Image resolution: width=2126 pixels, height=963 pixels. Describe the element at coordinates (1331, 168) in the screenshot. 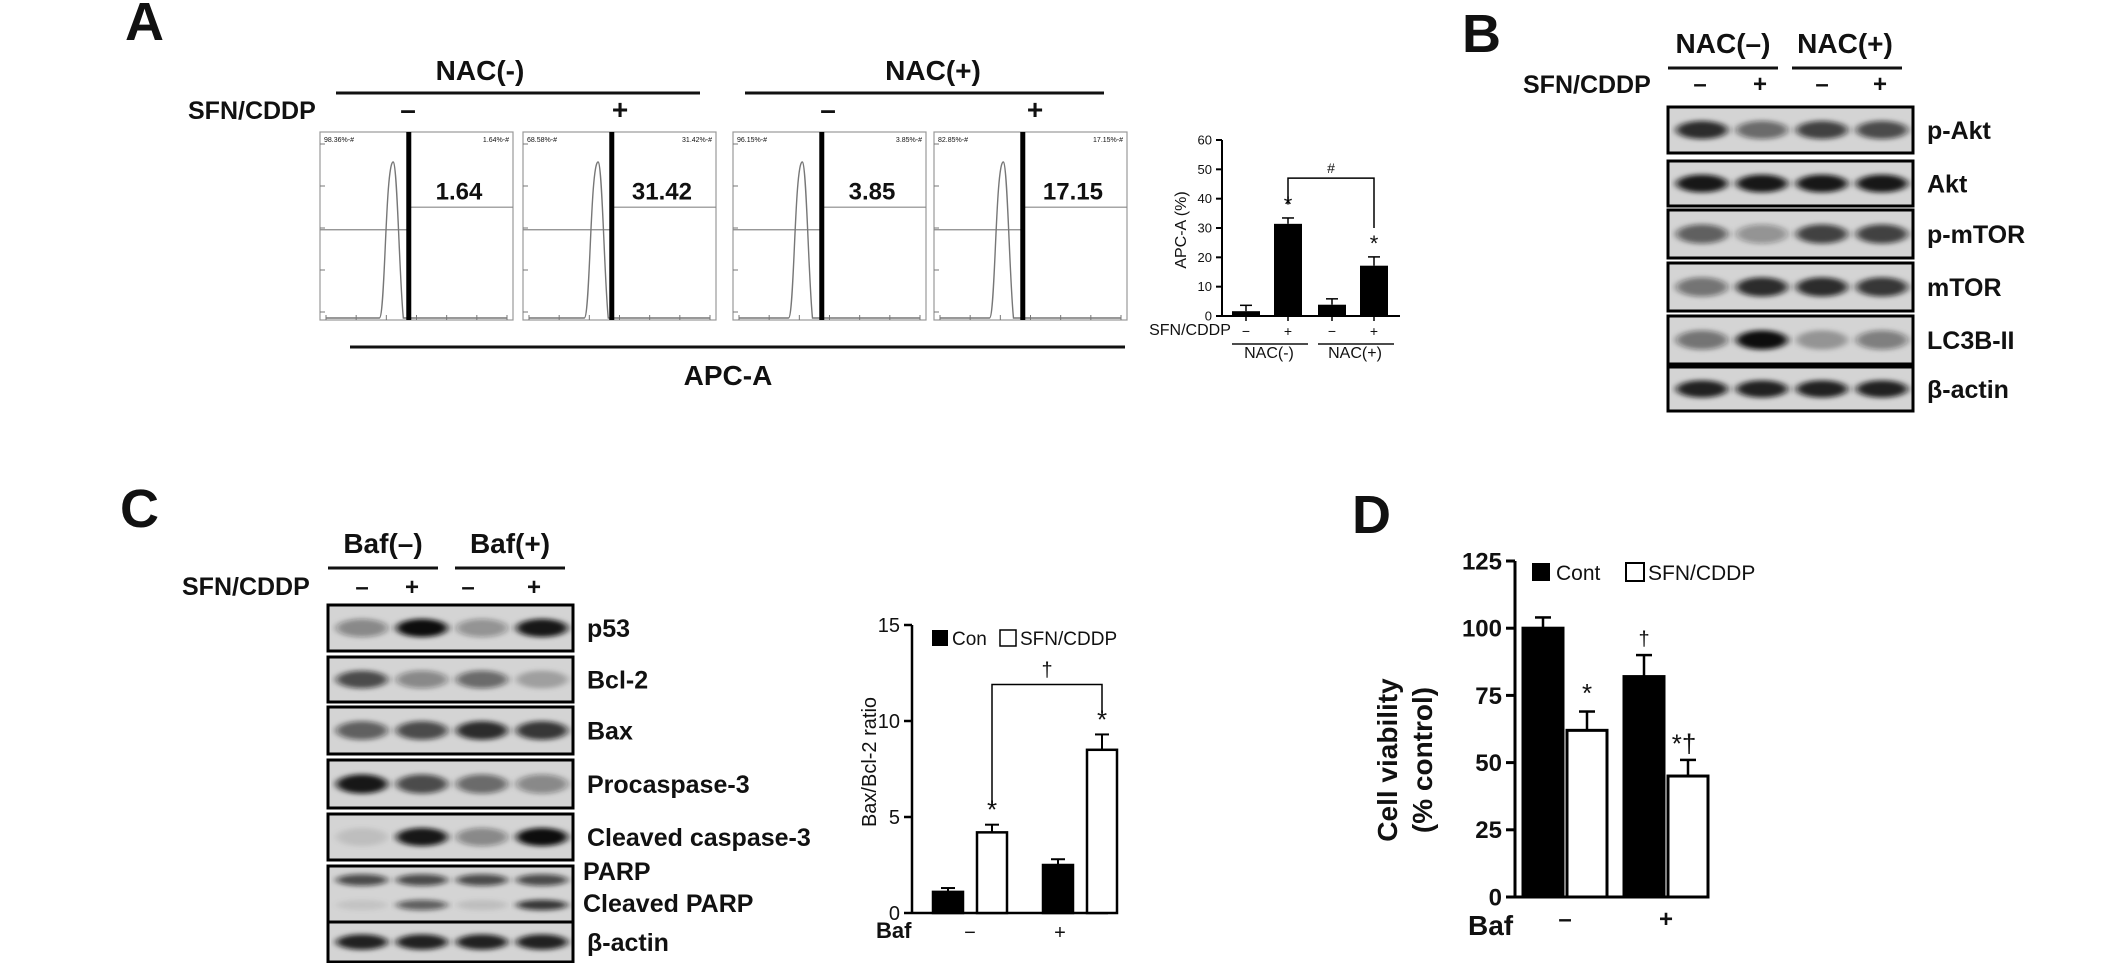

I see `comparison-mark: #` at that location.